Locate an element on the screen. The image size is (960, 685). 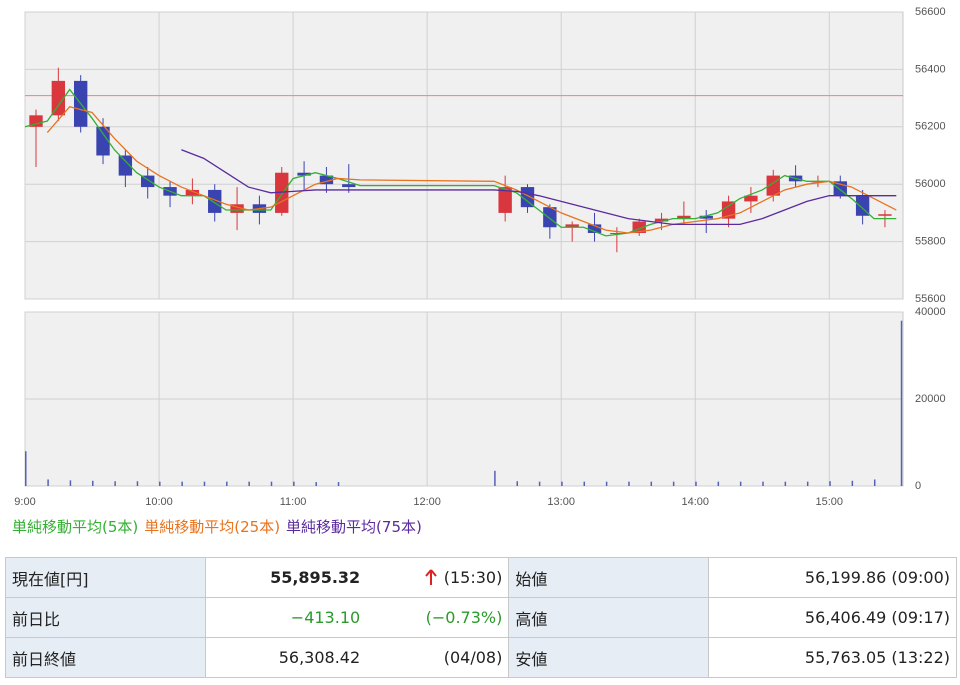
cell-change: (04/08) is located at coordinates (438, 657).